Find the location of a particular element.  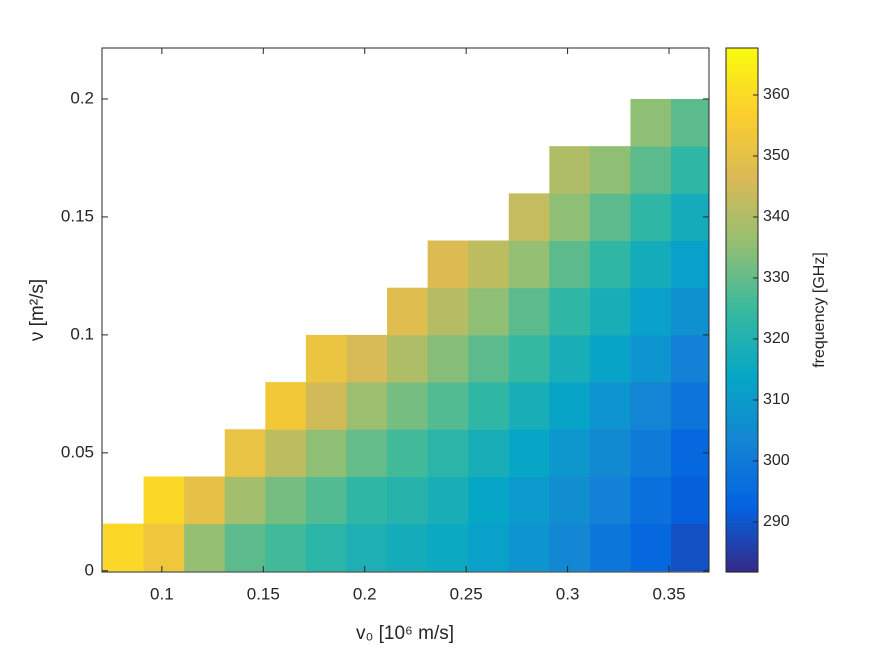

colorbar-tick-label: 330 is located at coordinates (776, 277).